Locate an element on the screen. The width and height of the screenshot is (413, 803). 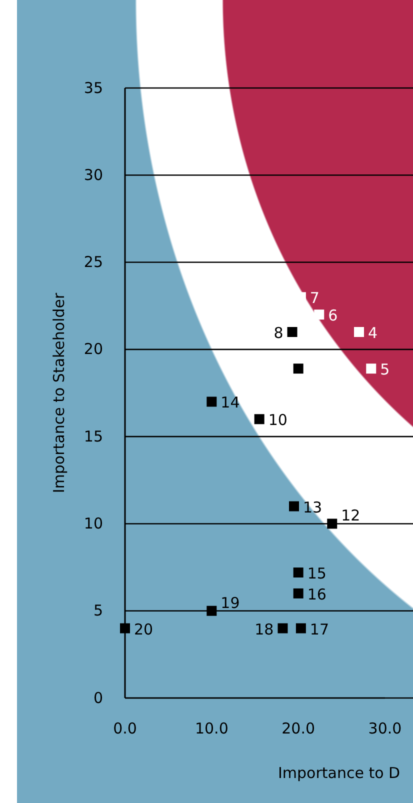
annotation: 15 is located at coordinates (316, 573).